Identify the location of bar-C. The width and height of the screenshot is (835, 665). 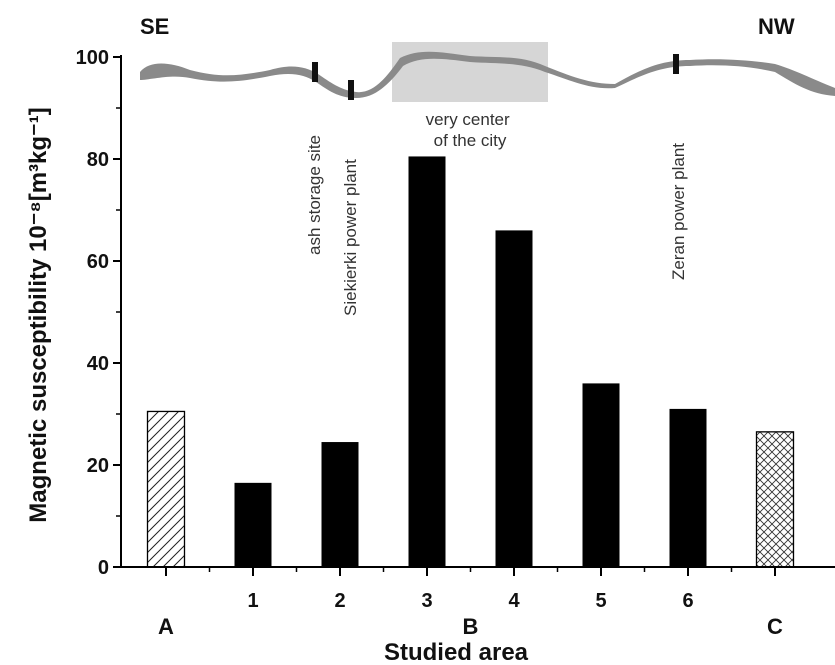
(775, 499).